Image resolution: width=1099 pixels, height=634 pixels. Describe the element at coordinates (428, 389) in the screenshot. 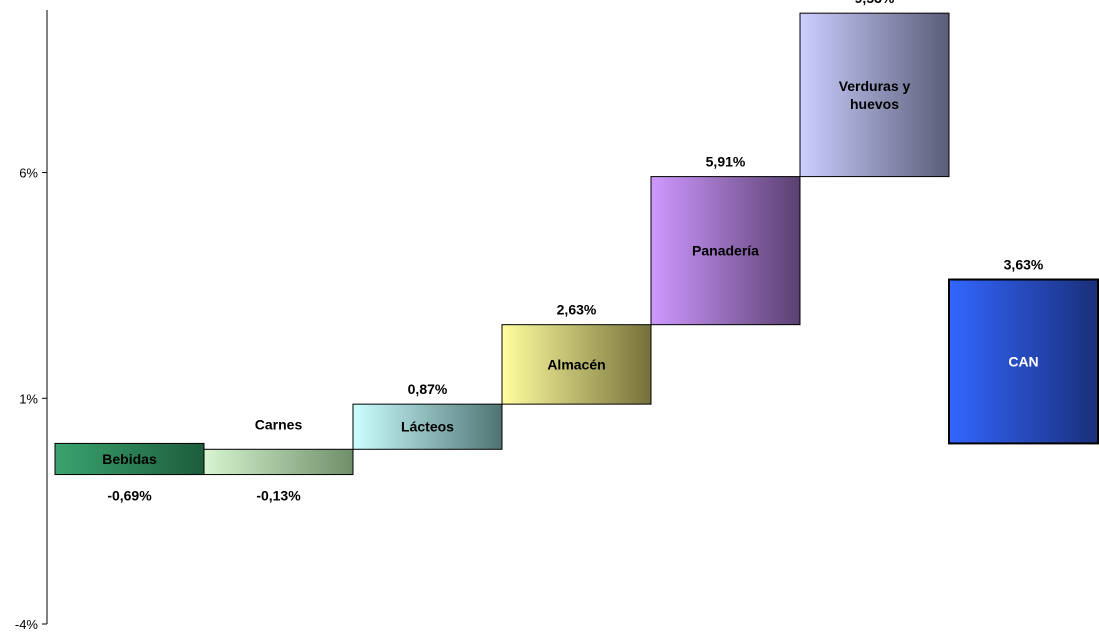

I see `value-label-lacteos: 0,87%` at that location.